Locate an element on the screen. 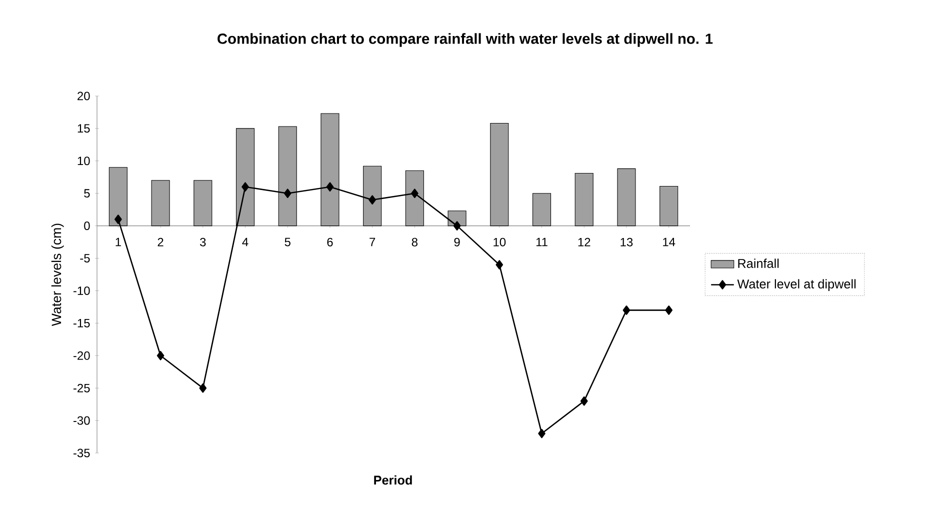  y-tick-label: 0 is located at coordinates (87, 226).